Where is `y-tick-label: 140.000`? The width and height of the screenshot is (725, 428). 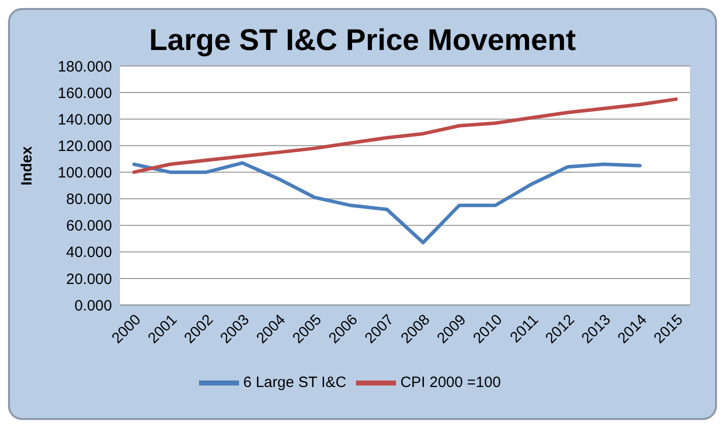 y-tick-label: 140.000 is located at coordinates (85, 119).